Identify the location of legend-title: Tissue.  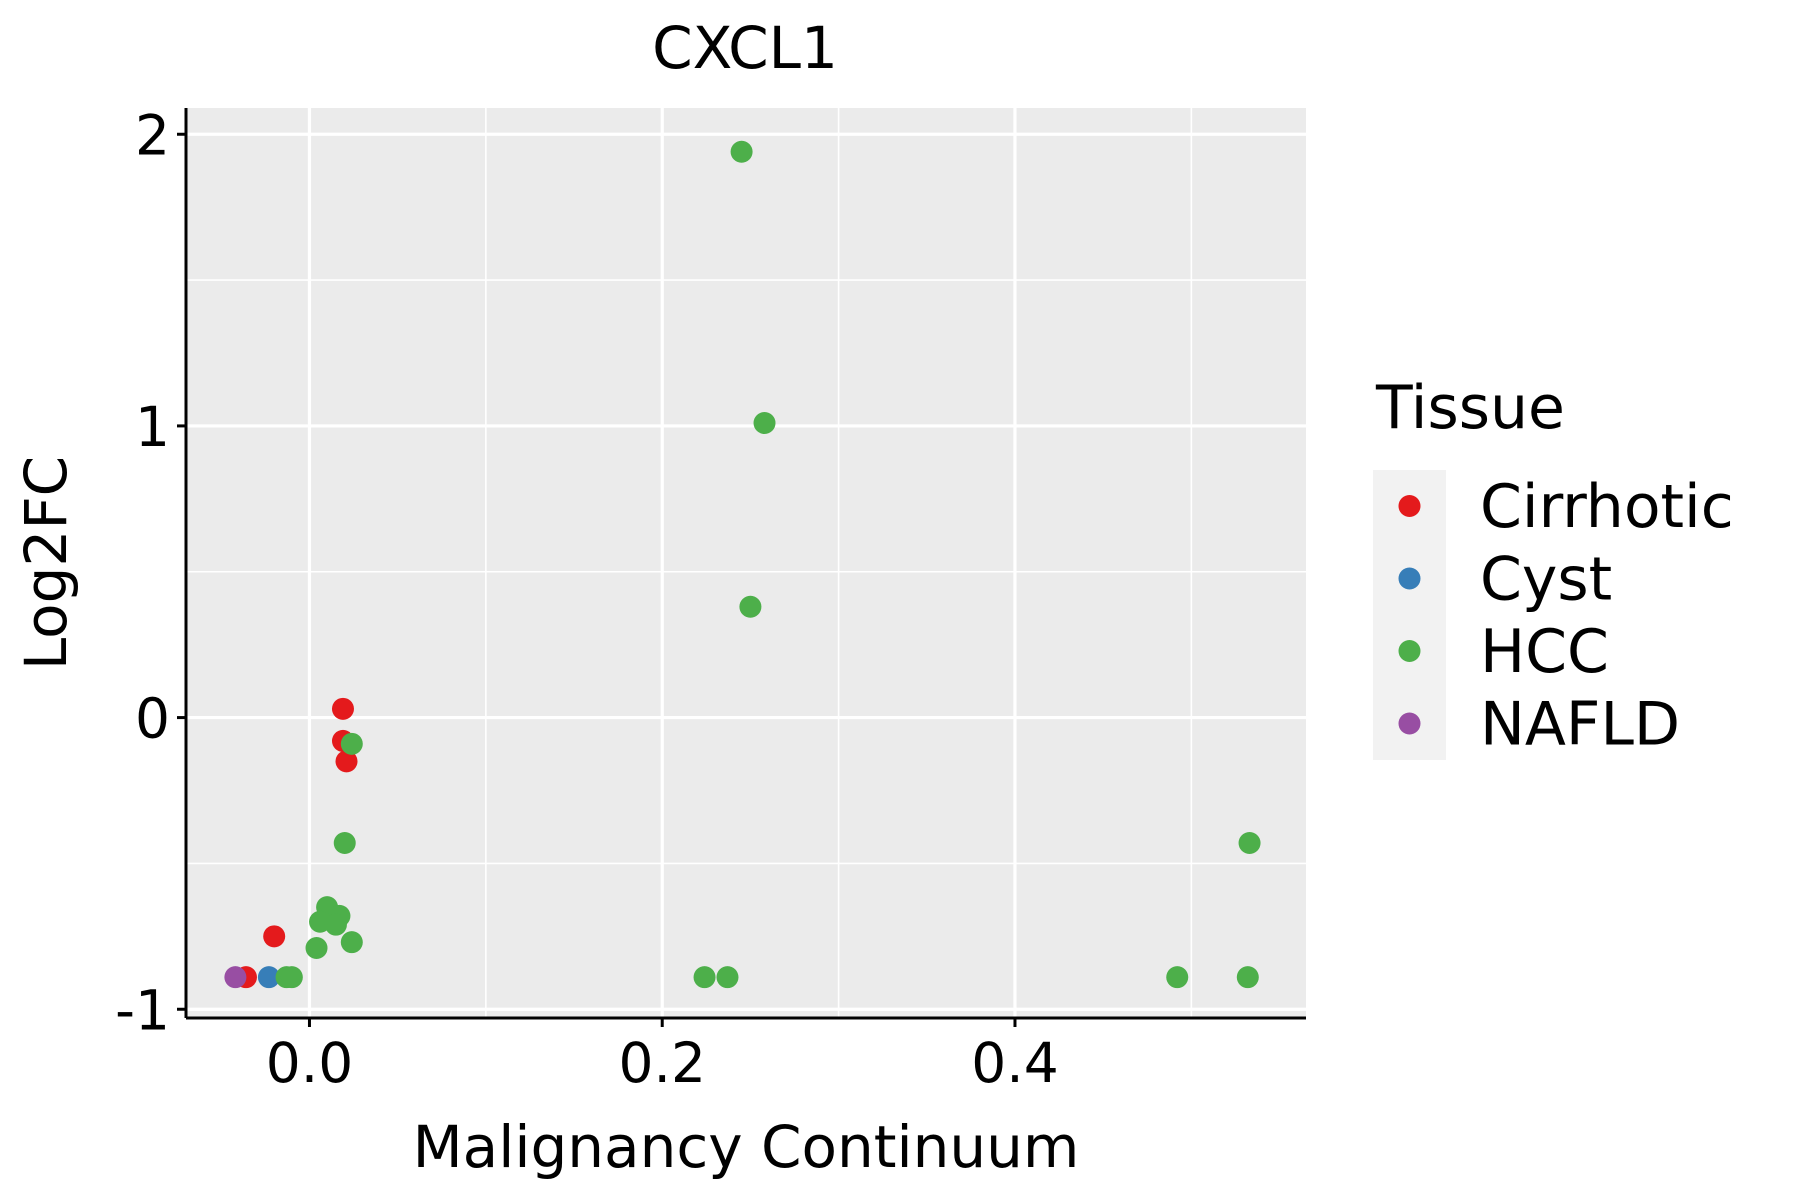
(1470, 408).